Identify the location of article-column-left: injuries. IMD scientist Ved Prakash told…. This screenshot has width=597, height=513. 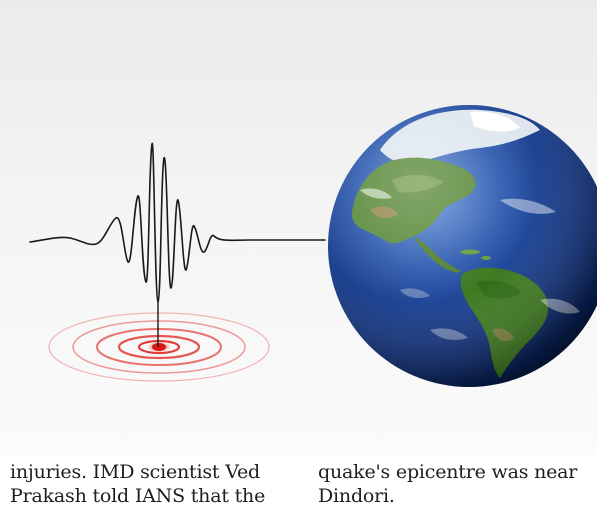
(145, 484).